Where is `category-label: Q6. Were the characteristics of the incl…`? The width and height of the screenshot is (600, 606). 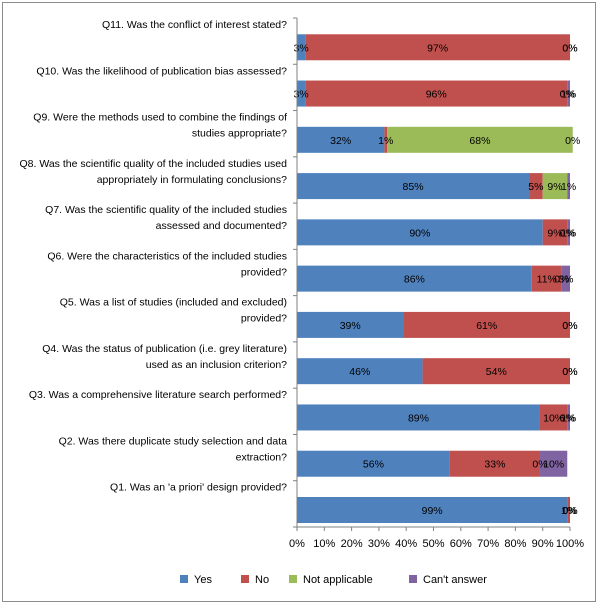
category-label: Q6. Were the characteristics of the incl… is located at coordinates (167, 256).